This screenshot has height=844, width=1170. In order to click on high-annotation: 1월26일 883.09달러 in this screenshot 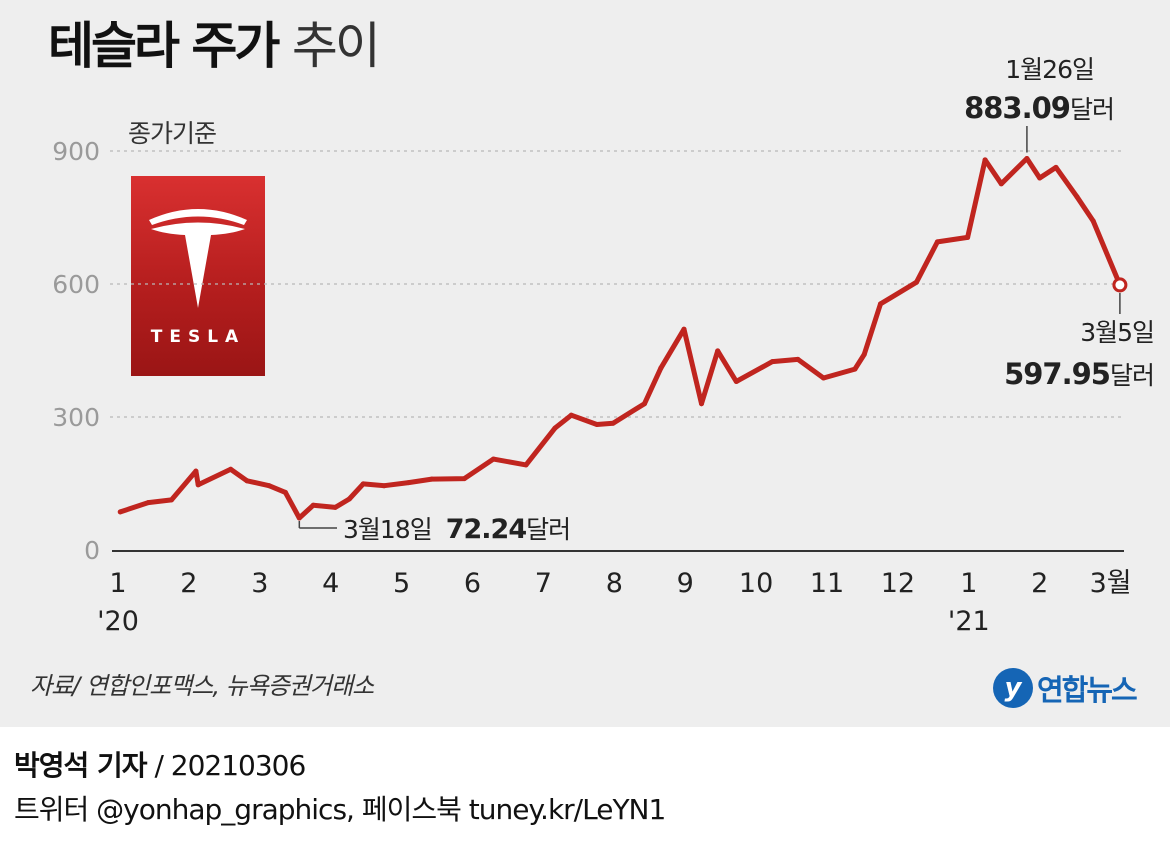, I will do `click(1039, 104)`.